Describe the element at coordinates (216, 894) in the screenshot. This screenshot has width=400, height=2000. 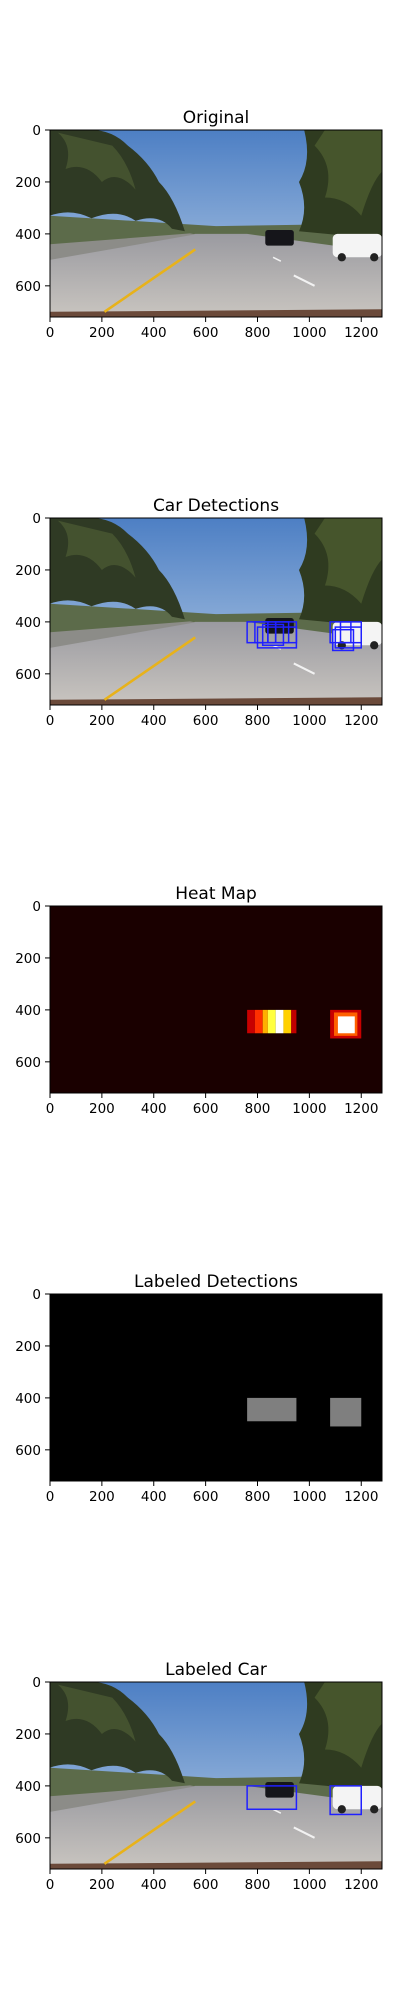
I see `panel-title: Heat Map` at that location.